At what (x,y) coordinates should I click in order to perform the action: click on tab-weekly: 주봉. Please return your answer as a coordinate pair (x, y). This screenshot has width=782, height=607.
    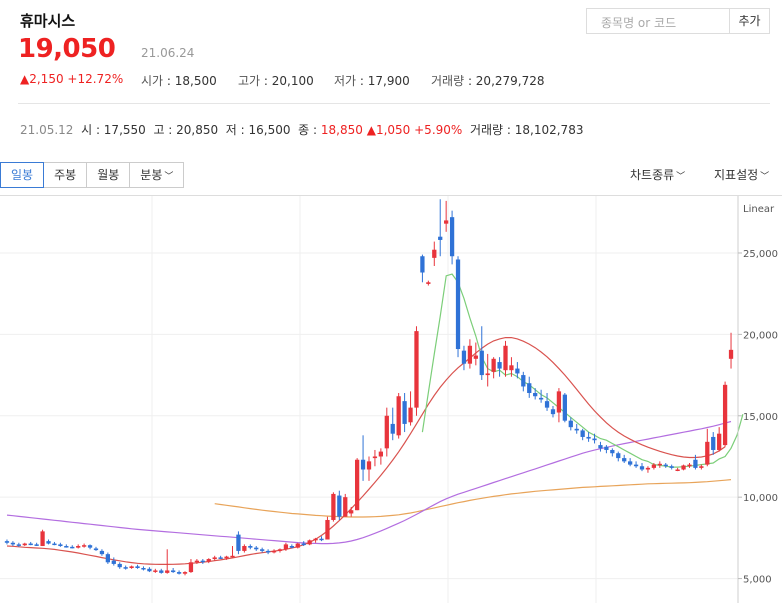
    Looking at the image, I should click on (65, 175).